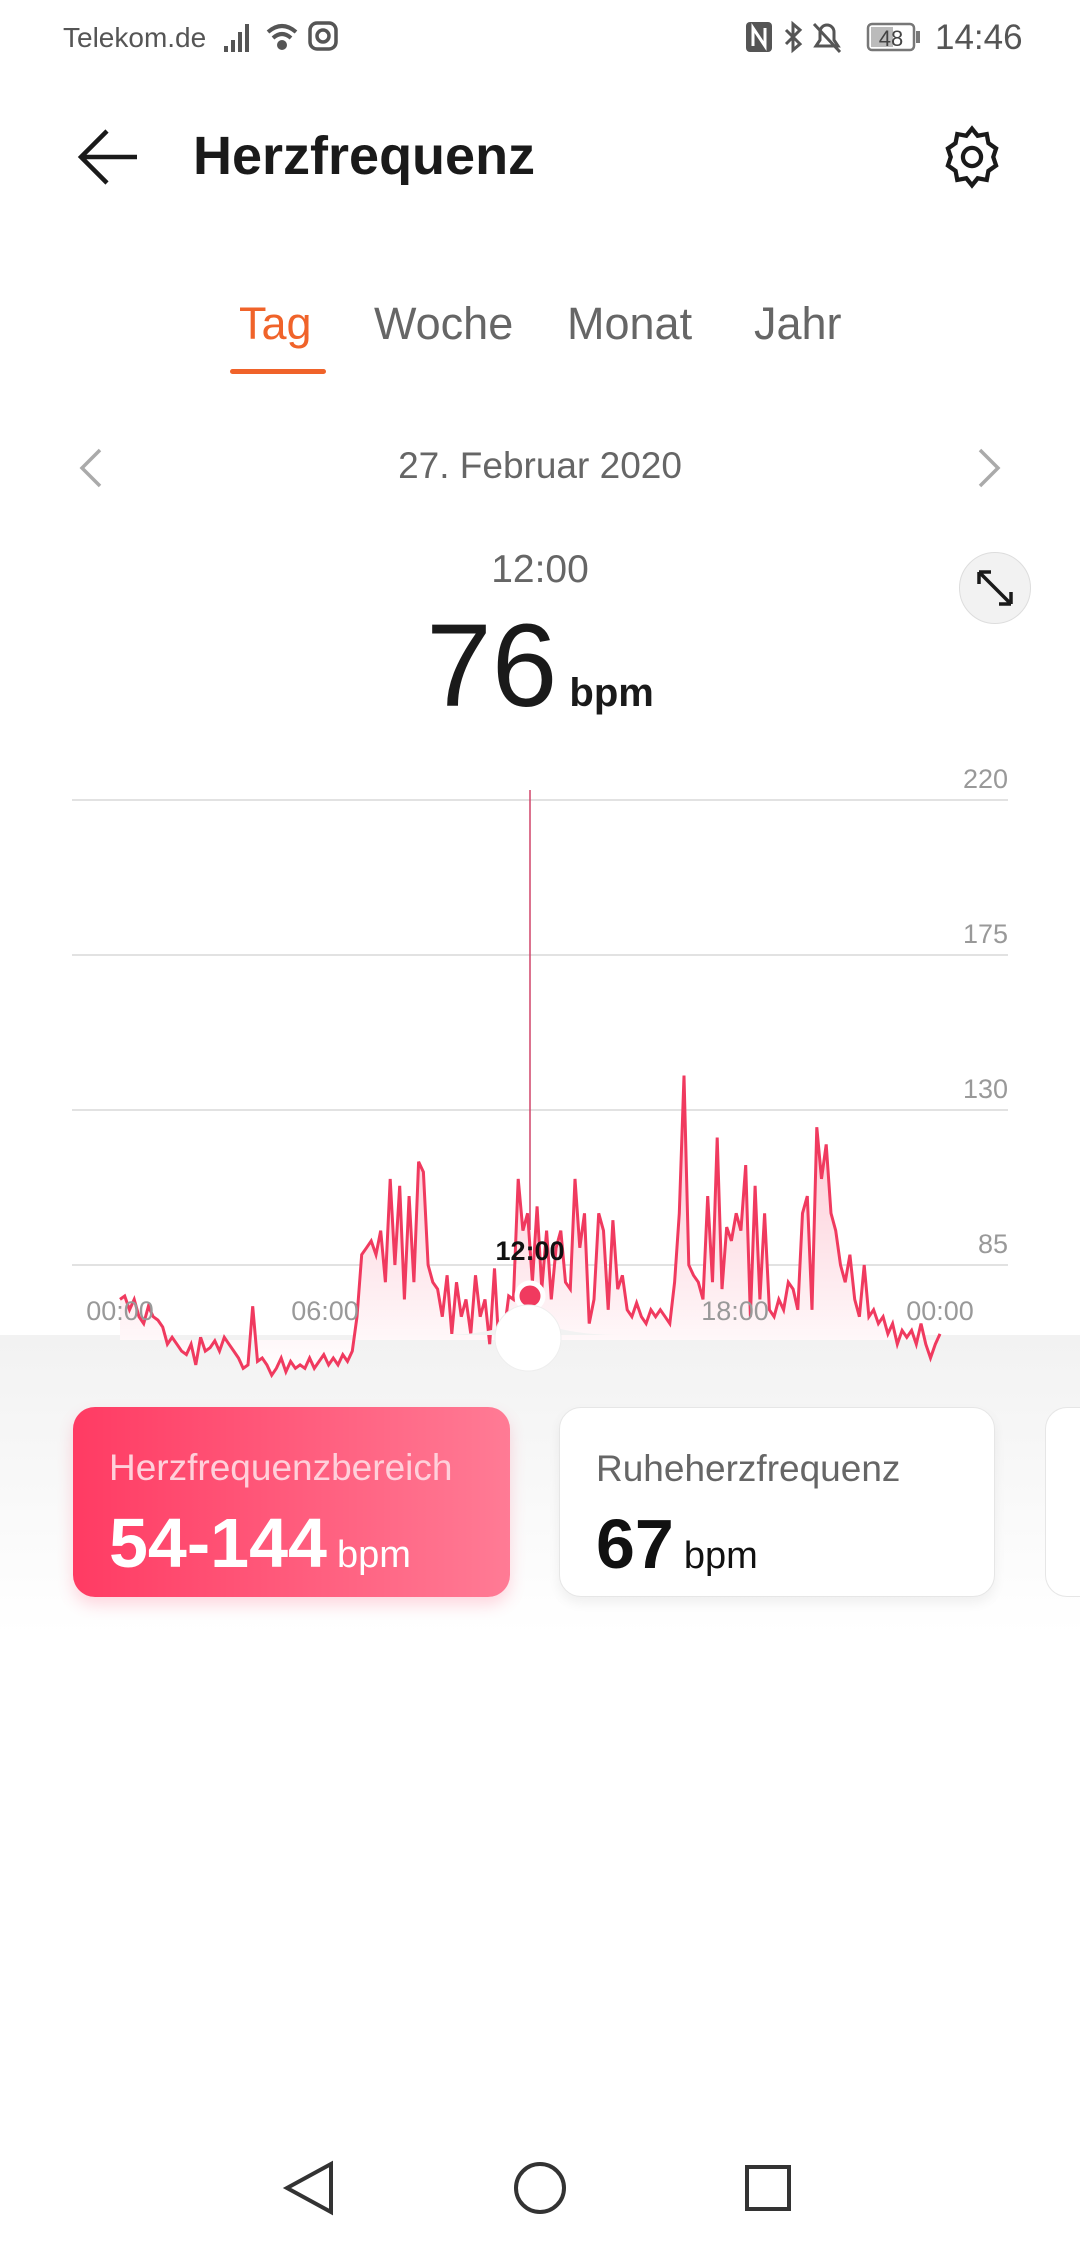  What do you see at coordinates (278, 371) in the screenshot?
I see `active-tab-indicator` at bounding box center [278, 371].